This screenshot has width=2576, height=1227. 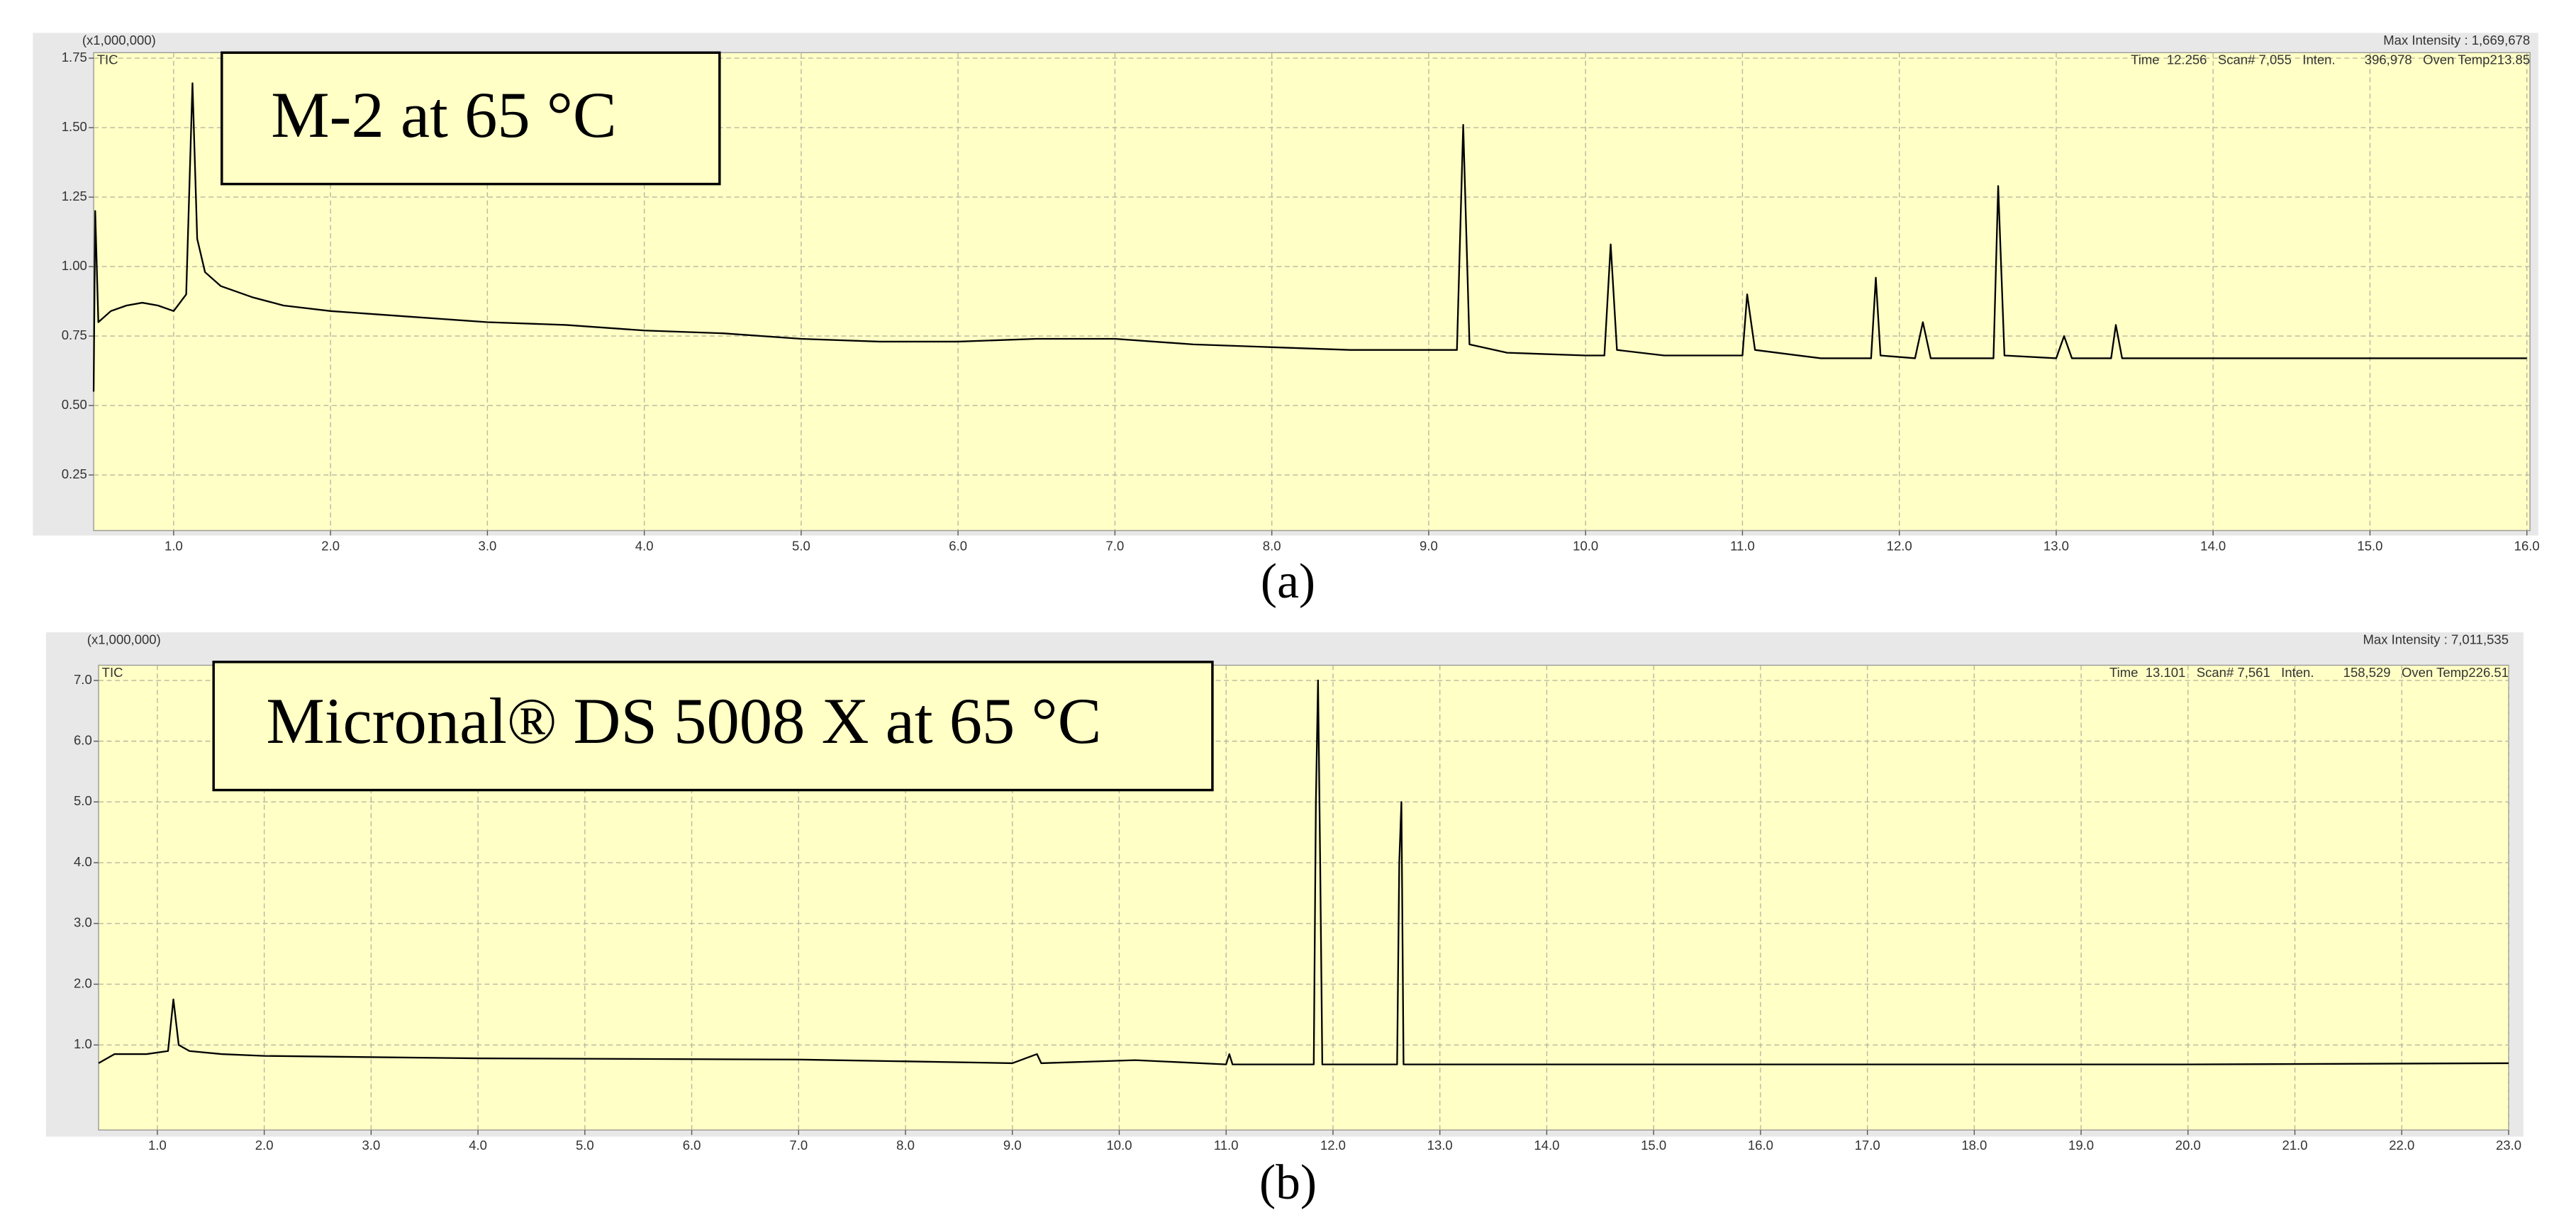 I want to click on y-tick-label: 0.75, so click(x=74, y=334).